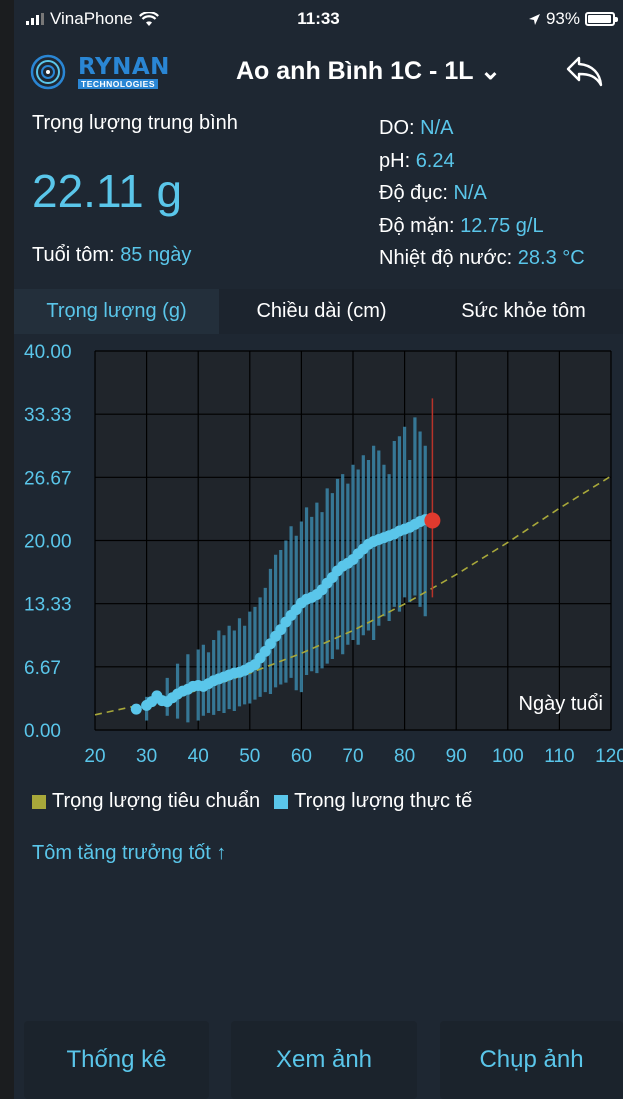  Describe the element at coordinates (456, 756) in the screenshot. I see `x-tick-label: 90` at that location.